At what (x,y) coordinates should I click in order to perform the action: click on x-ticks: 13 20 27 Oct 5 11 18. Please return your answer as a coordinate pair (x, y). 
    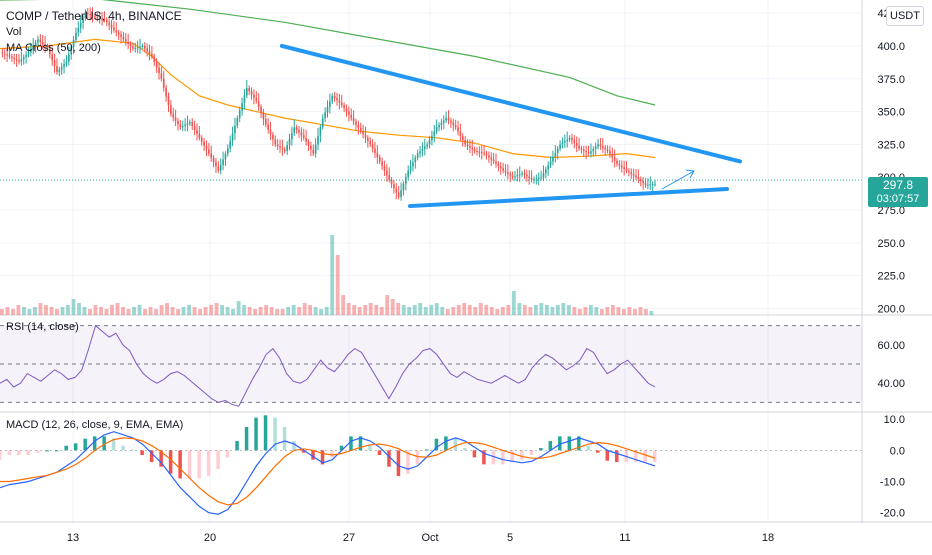
    Looking at the image, I should click on (420, 538).